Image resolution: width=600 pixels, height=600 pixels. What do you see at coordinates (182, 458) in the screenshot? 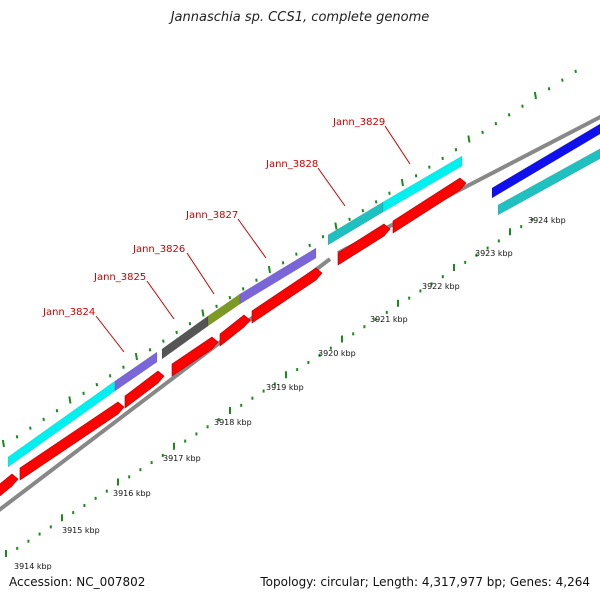
I see `kbp-label: 3917 kbp` at bounding box center [182, 458].